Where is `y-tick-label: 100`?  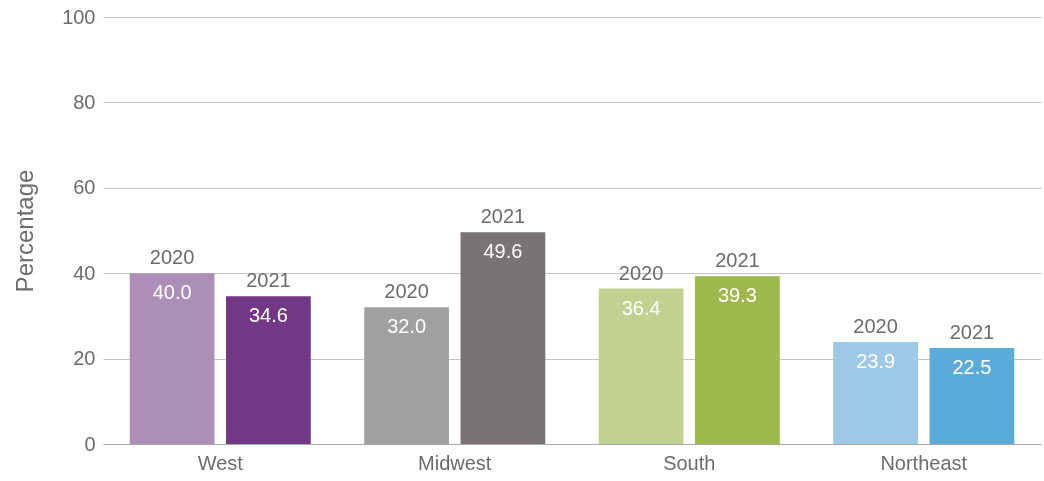
y-tick-label: 100 is located at coordinates (79, 16).